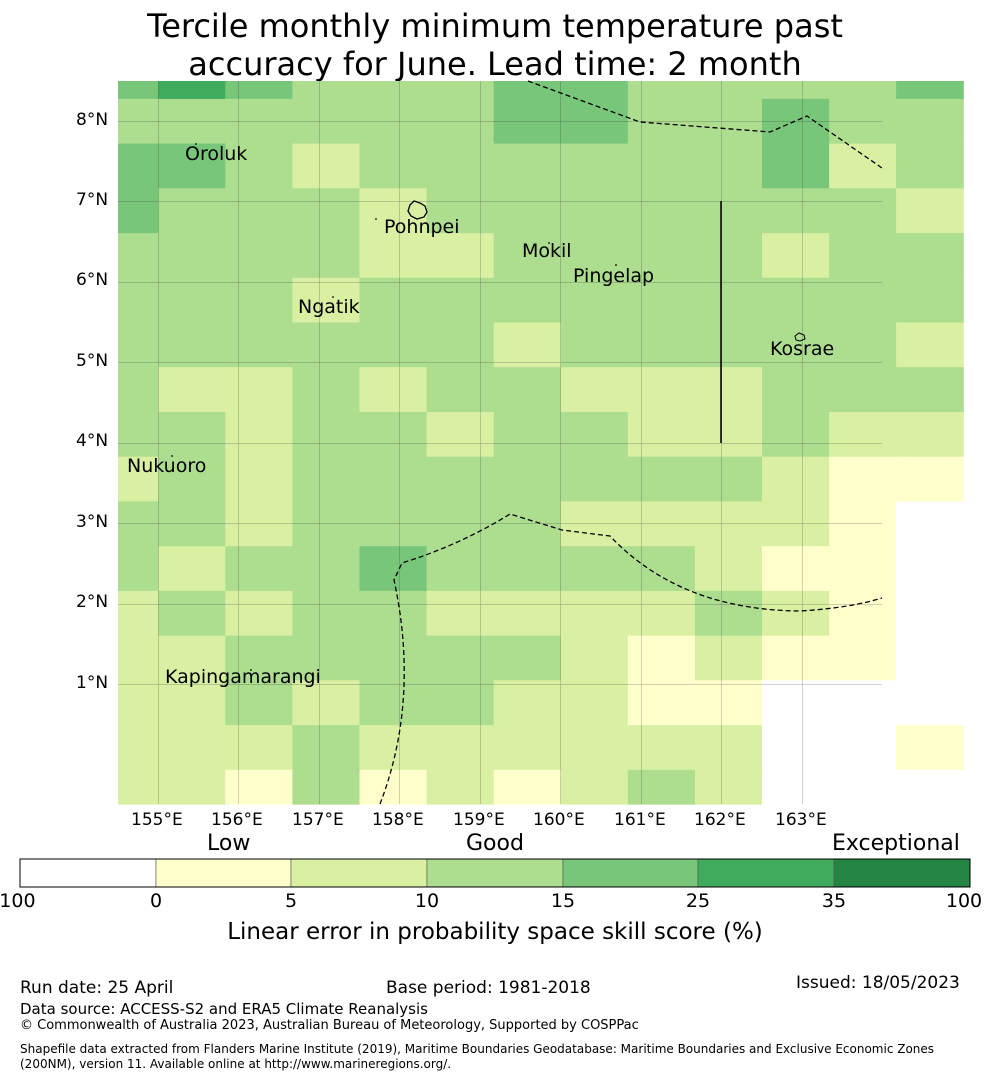 The width and height of the screenshot is (990, 1080). I want to click on eez-boundary-north, so click(705, 124).